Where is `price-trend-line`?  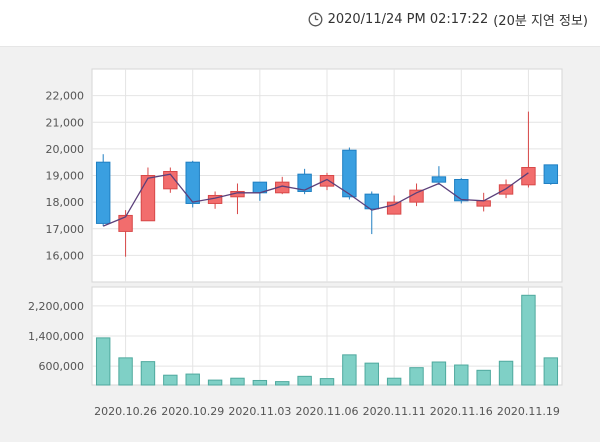
price-trend-line is located at coordinates (315, 199).